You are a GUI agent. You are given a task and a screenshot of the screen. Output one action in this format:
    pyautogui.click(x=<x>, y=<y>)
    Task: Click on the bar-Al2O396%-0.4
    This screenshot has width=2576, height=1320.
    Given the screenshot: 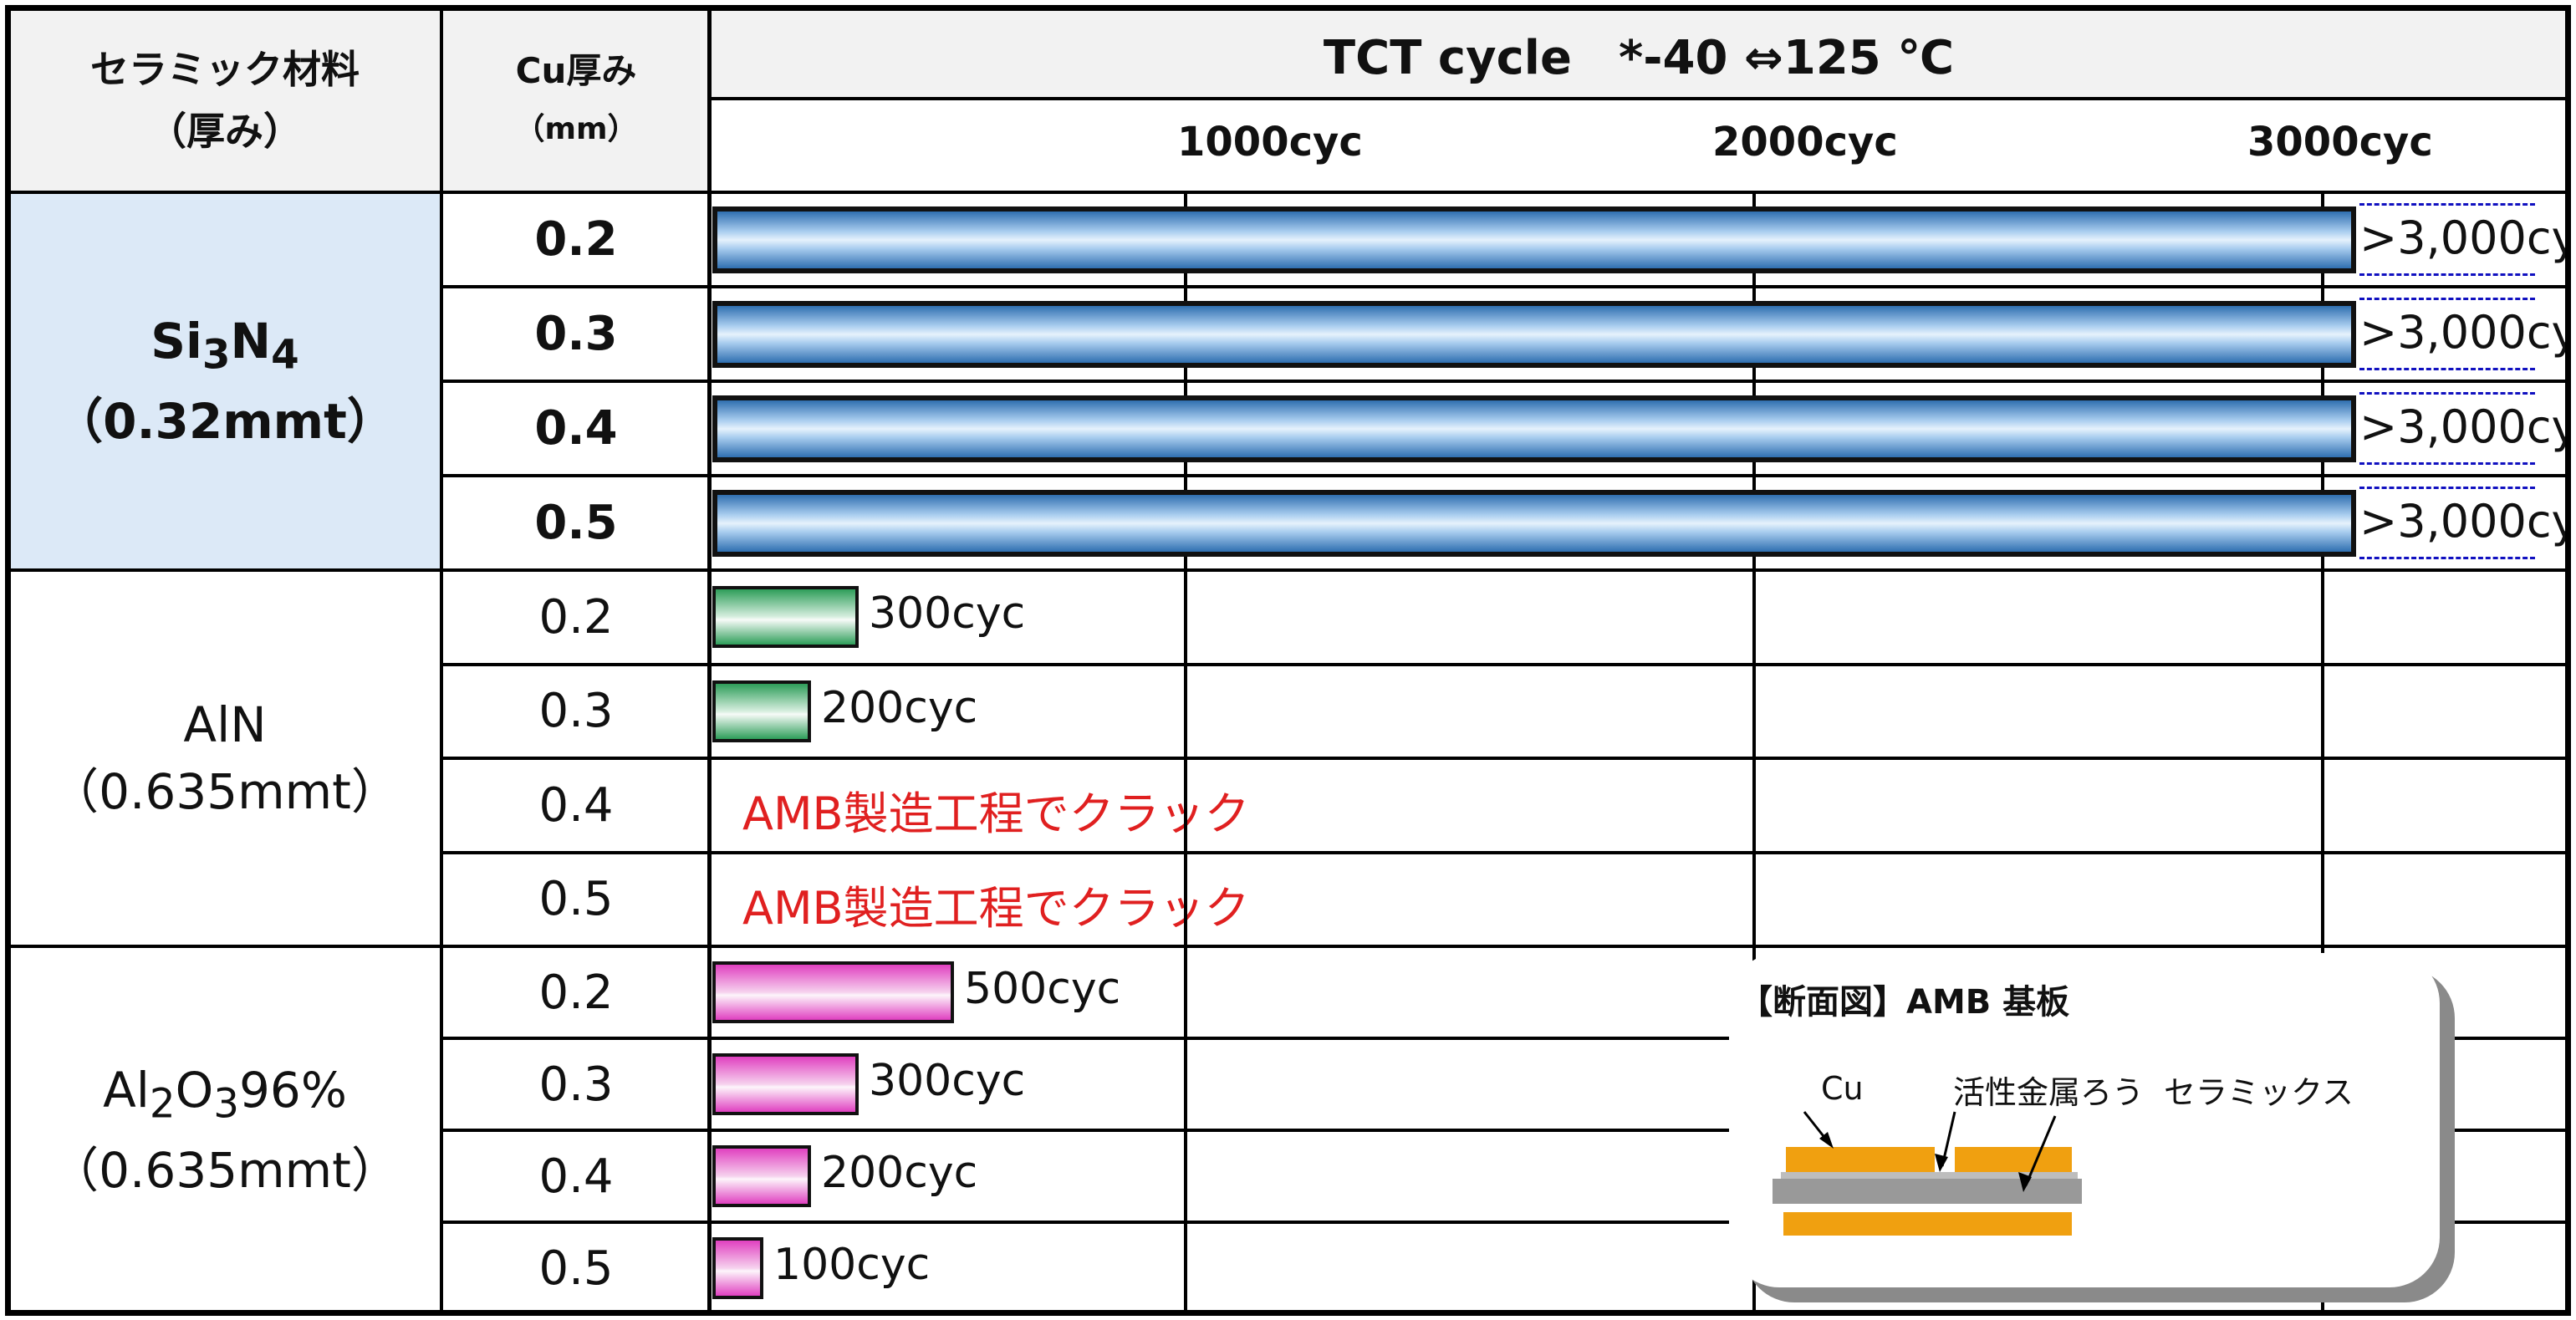 What is the action you would take?
    pyautogui.click(x=761, y=1176)
    